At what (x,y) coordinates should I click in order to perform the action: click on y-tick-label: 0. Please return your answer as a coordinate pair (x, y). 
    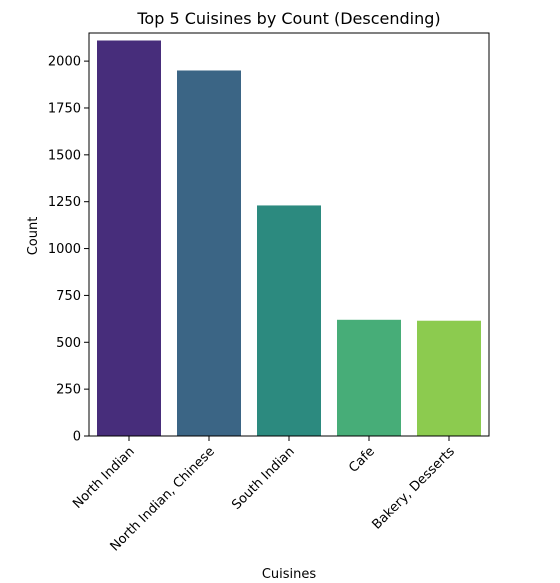
    Looking at the image, I should click on (77, 437).